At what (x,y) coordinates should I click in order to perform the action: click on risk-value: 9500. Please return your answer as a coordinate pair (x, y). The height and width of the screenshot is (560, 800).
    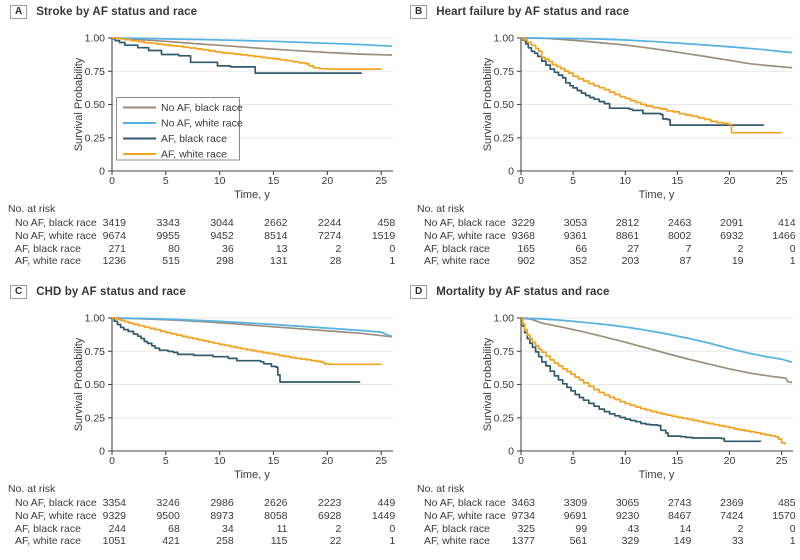
    Looking at the image, I should click on (168, 515).